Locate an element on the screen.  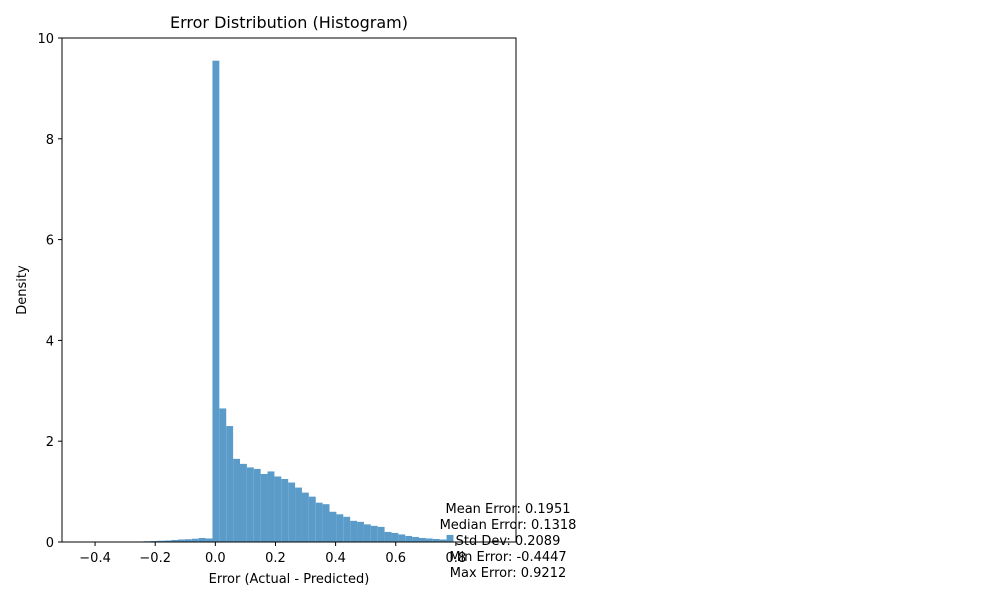
y-tick-label: 6 is located at coordinates (50, 241).